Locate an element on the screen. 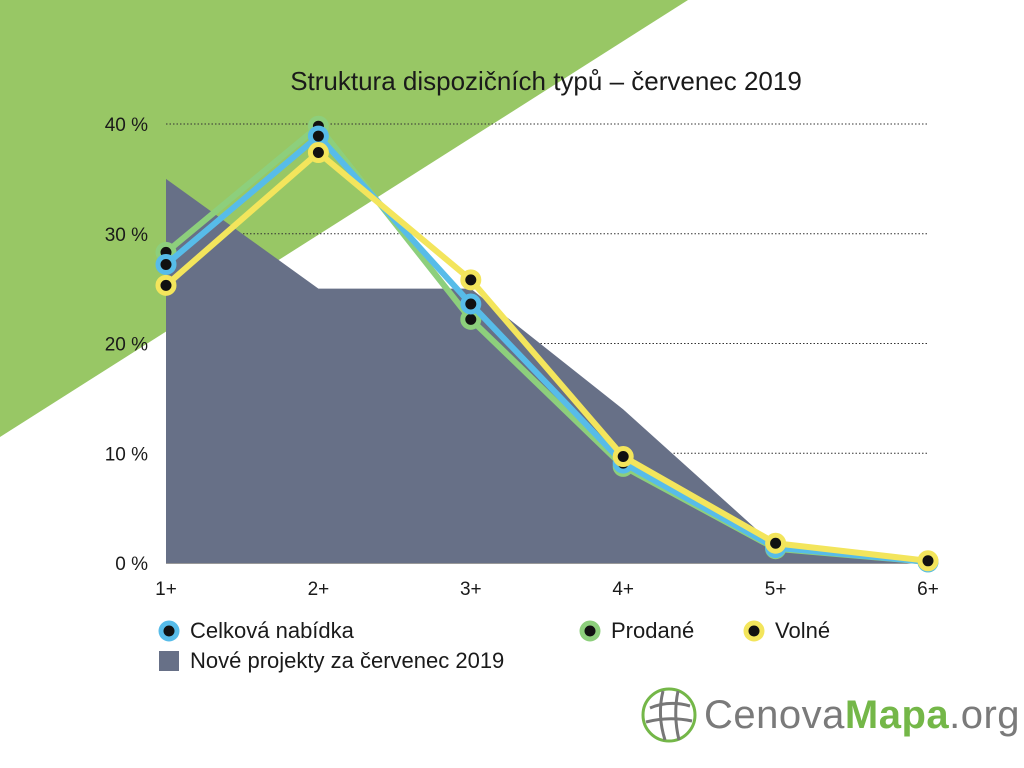 Image resolution: width=1024 pixels, height=768 pixels. y-axis-labels: 0 % 10 % 20 % 30 % 40 % is located at coordinates (126, 345).